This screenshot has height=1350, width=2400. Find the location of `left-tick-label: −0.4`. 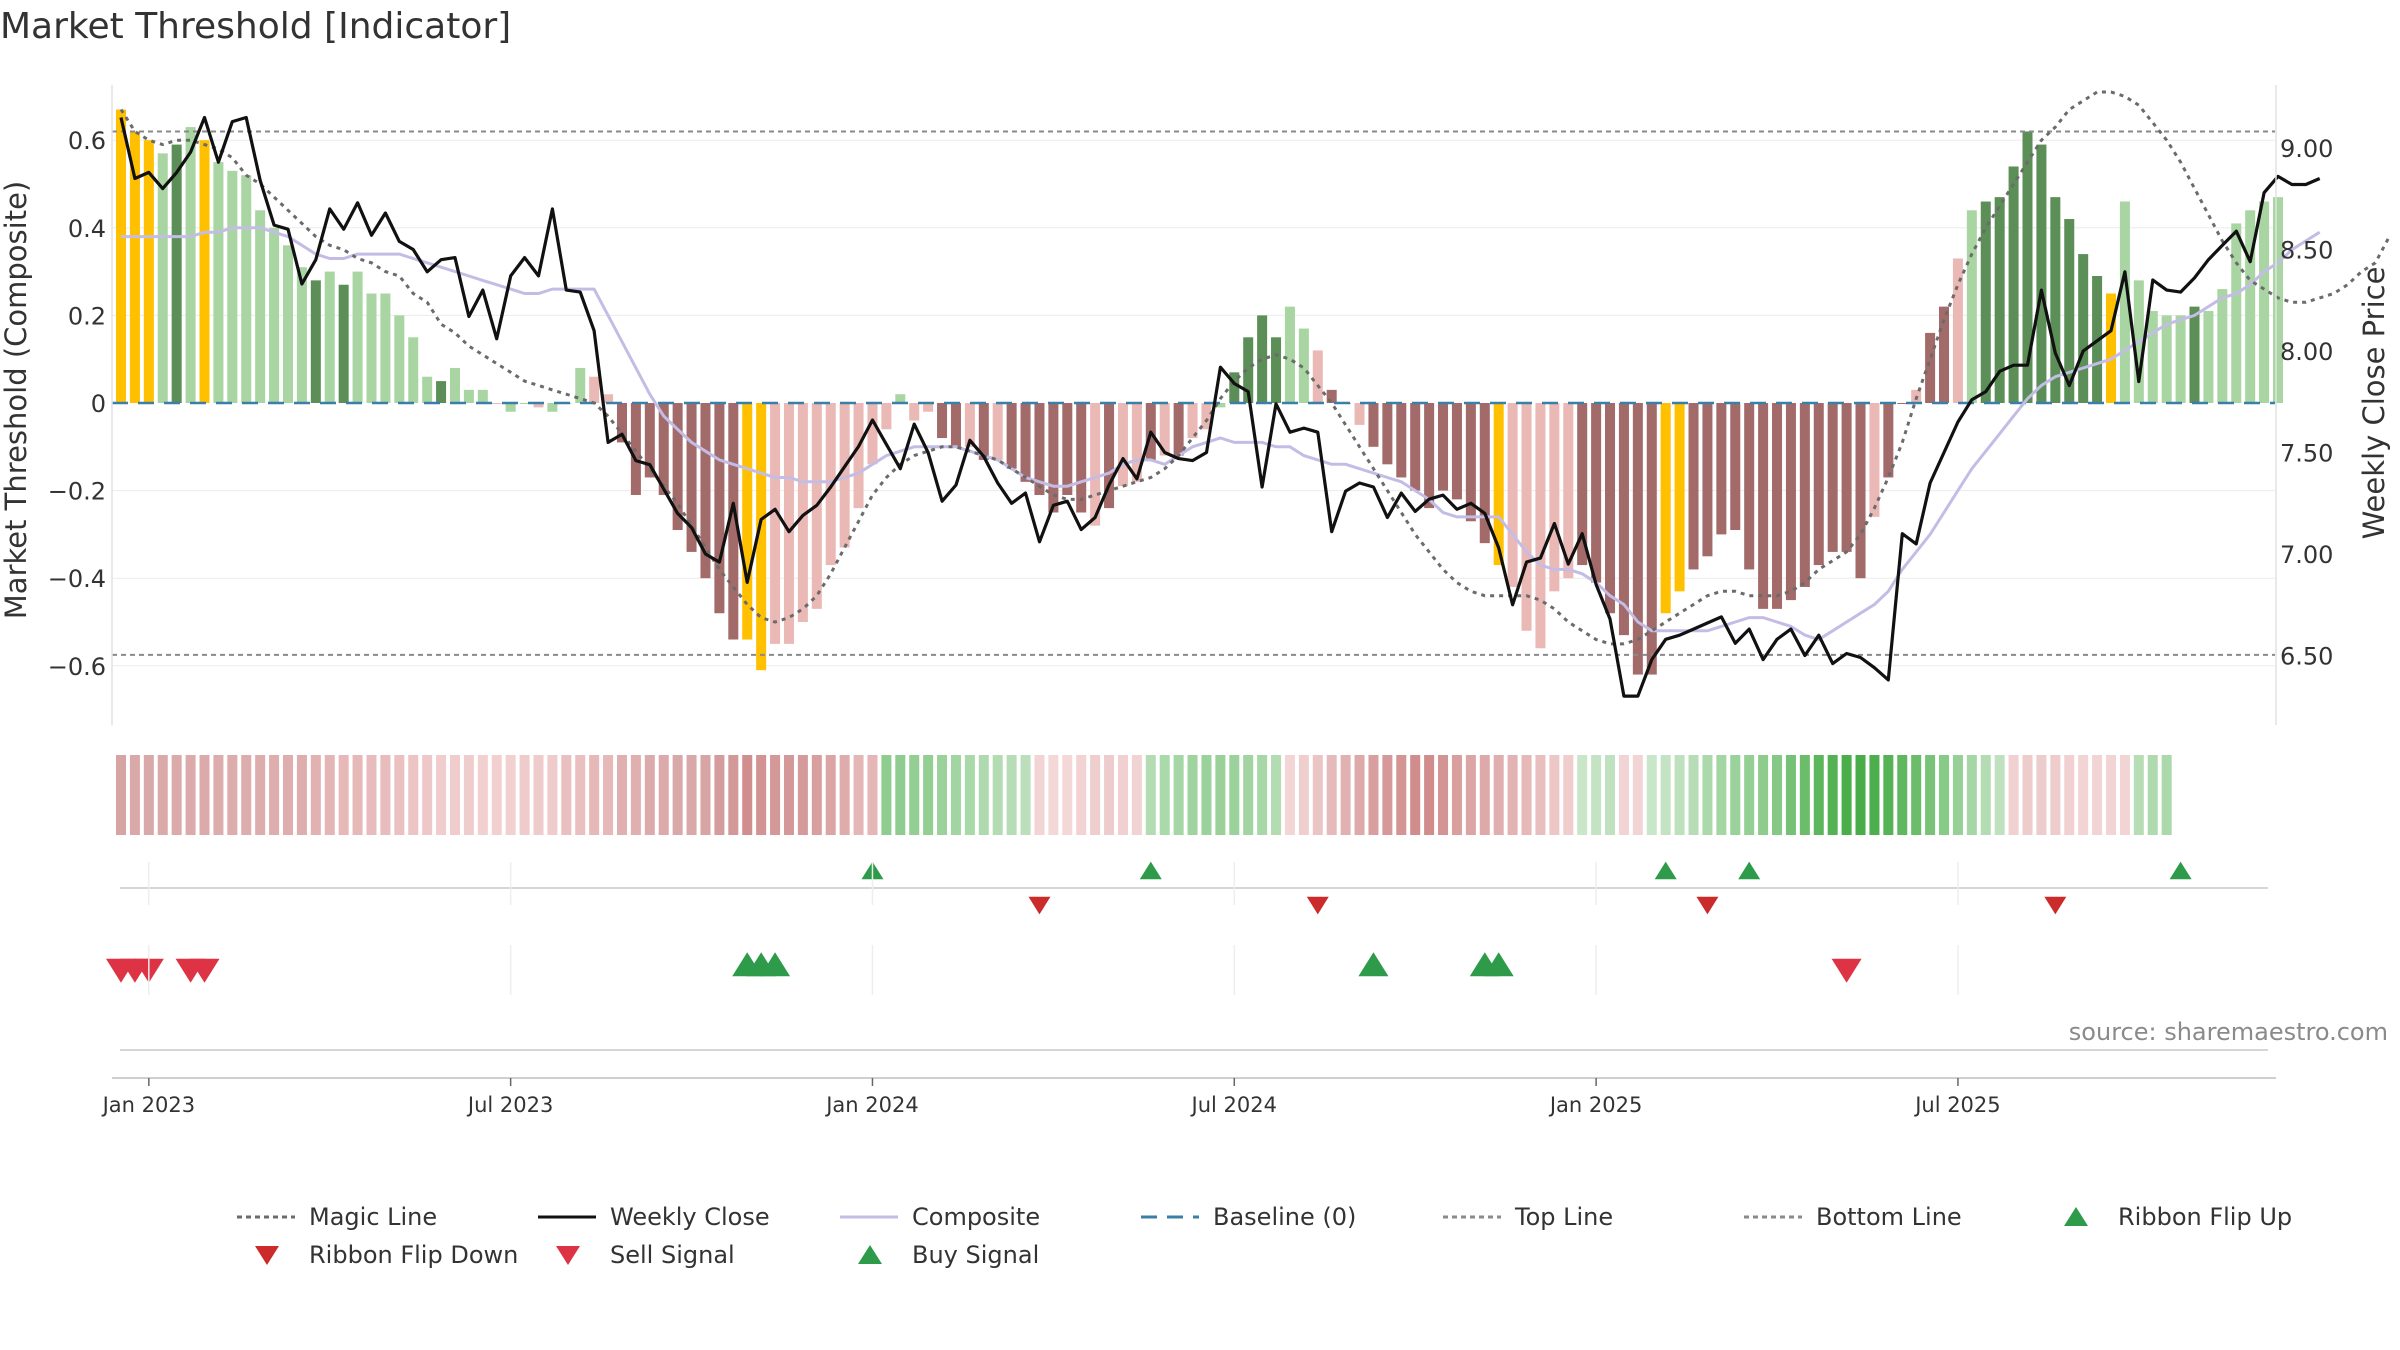

left-tick-label: −0.4 is located at coordinates (77, 579).